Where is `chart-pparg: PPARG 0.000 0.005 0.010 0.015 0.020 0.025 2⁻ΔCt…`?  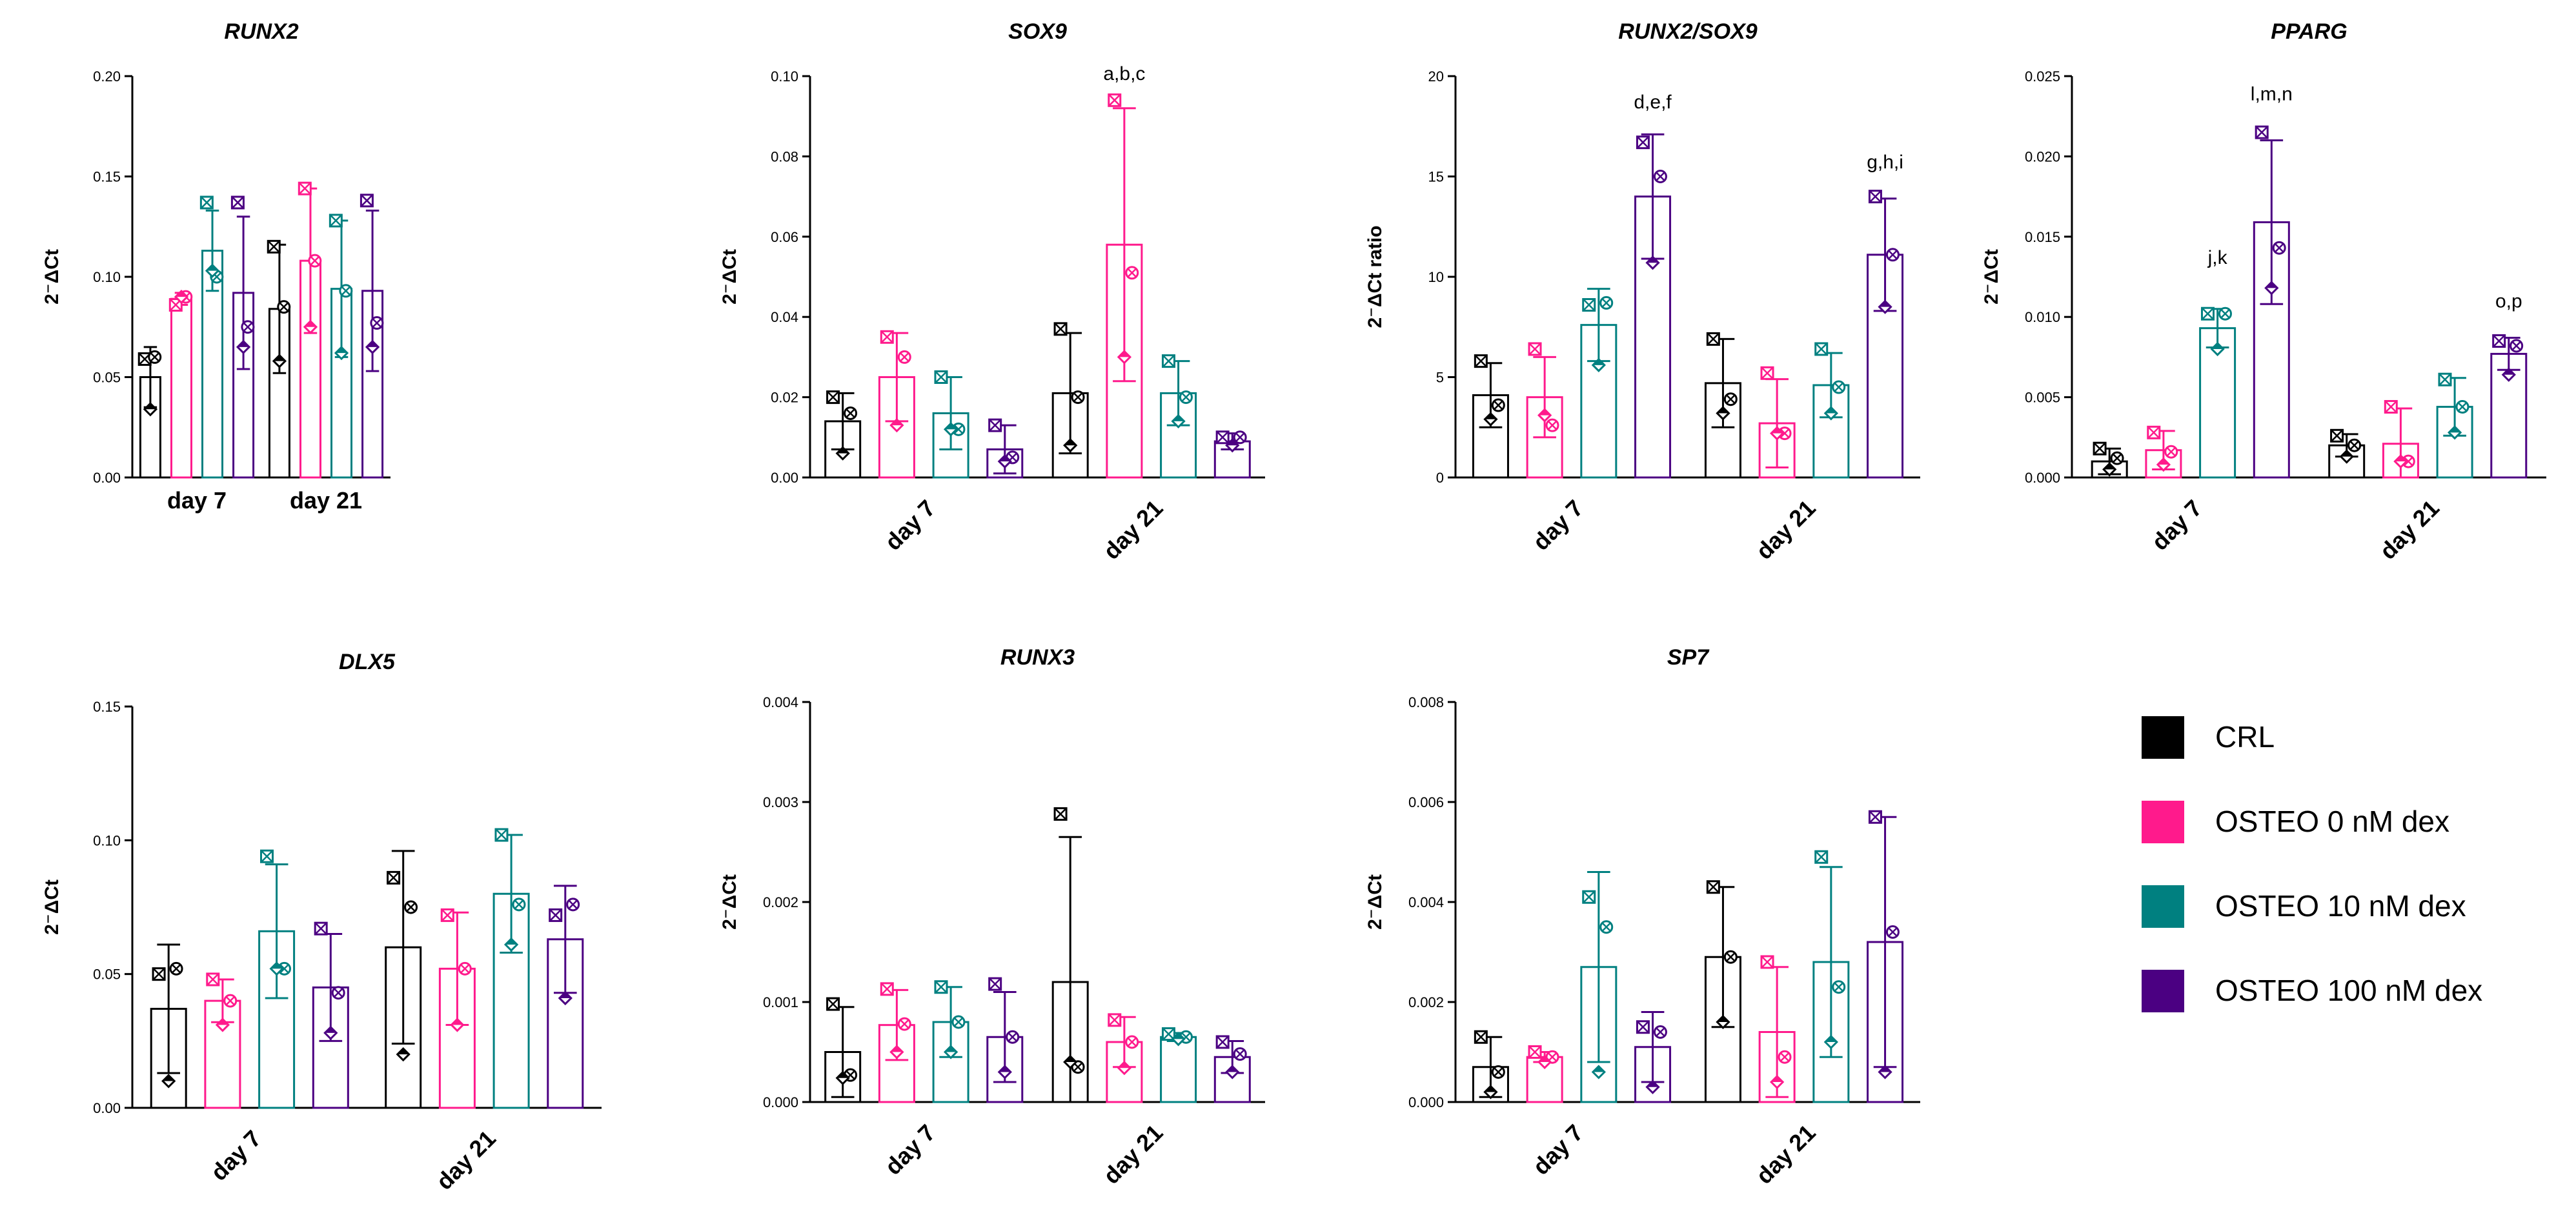 chart-pparg: PPARG 0.000 0.005 0.010 0.015 0.020 0.025 2⁻ΔCt… is located at coordinates (2263, 292).